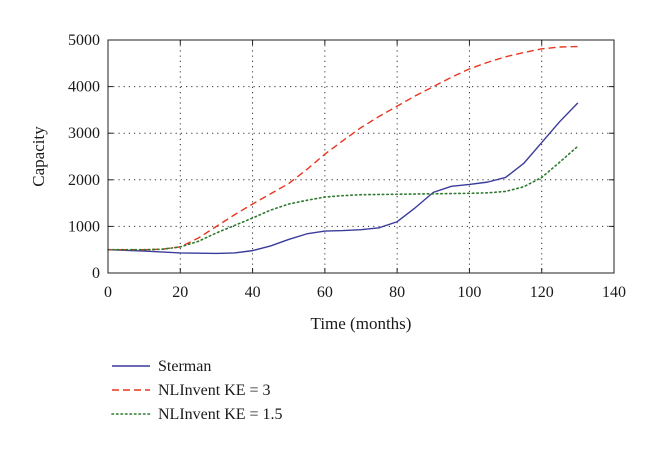  I want to click on y-tick-label: 1000, so click(84, 226).